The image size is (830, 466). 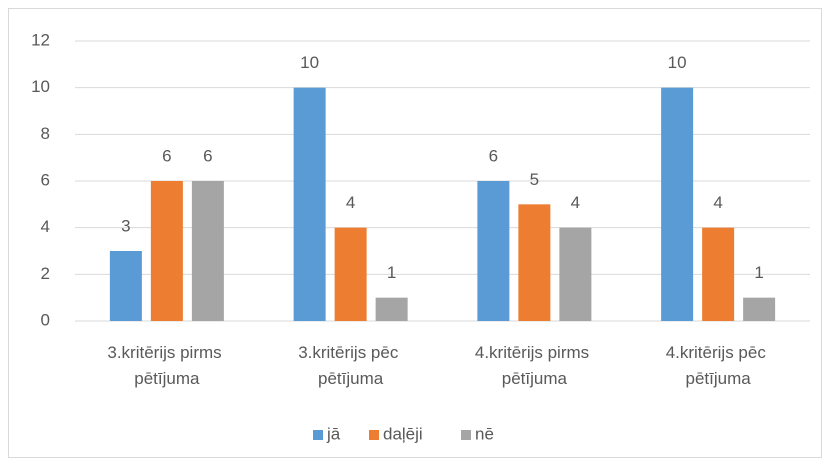 What do you see at coordinates (333, 433) in the screenshot?
I see `legend-label: jā` at bounding box center [333, 433].